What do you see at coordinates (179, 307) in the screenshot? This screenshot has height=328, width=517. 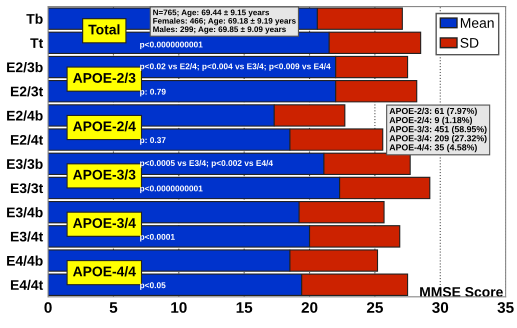 I see `x-tick-label: 10` at bounding box center [179, 307].